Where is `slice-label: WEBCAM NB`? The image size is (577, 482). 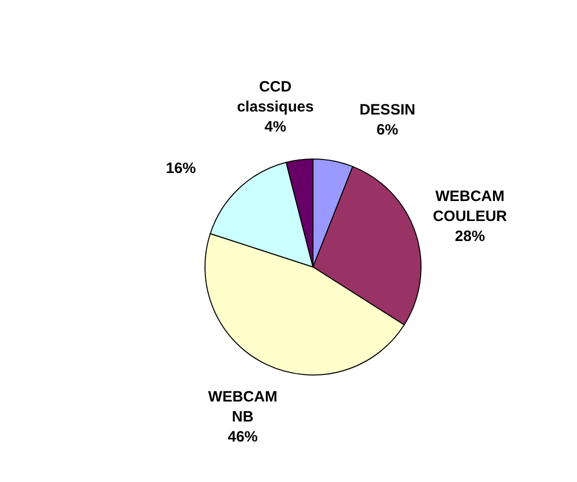
slice-label: WEBCAM NB is located at coordinates (243, 407).